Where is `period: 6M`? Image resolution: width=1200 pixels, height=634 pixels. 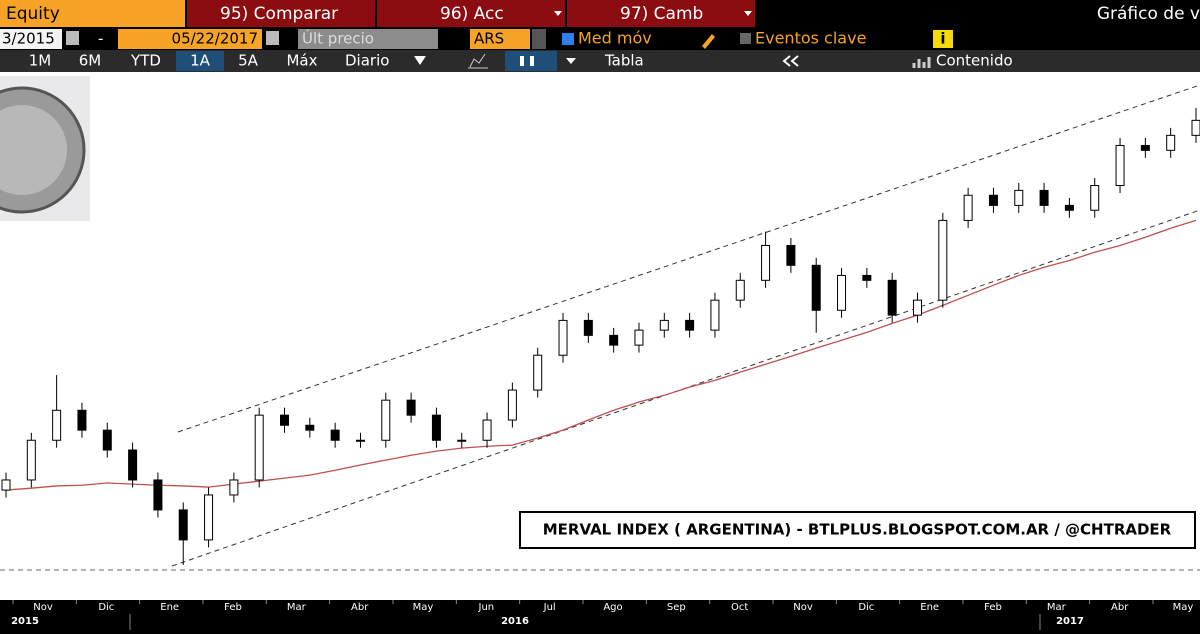
period: 6M is located at coordinates (90, 61).